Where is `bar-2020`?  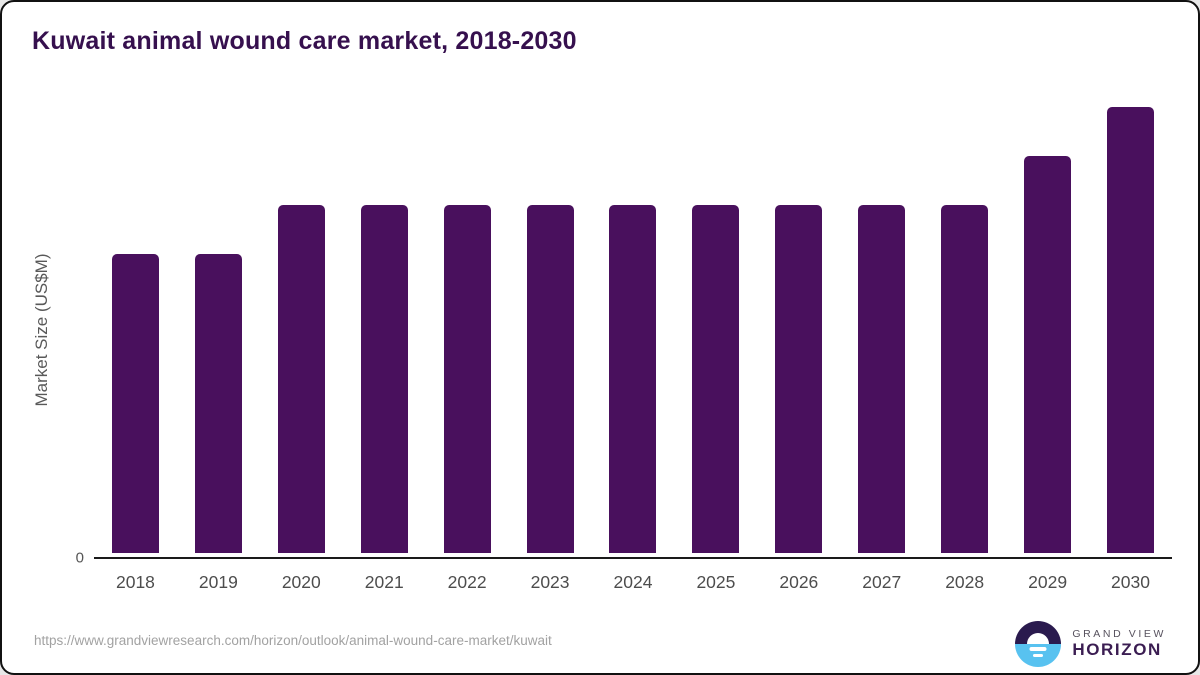
bar-2020 is located at coordinates (301, 379).